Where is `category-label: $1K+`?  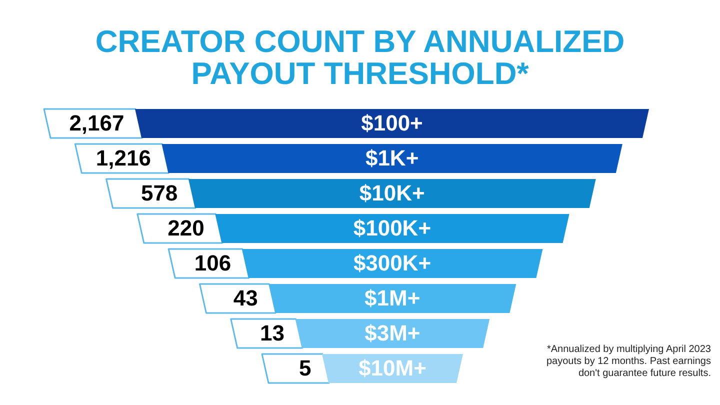 category-label: $1K+ is located at coordinates (392, 158).